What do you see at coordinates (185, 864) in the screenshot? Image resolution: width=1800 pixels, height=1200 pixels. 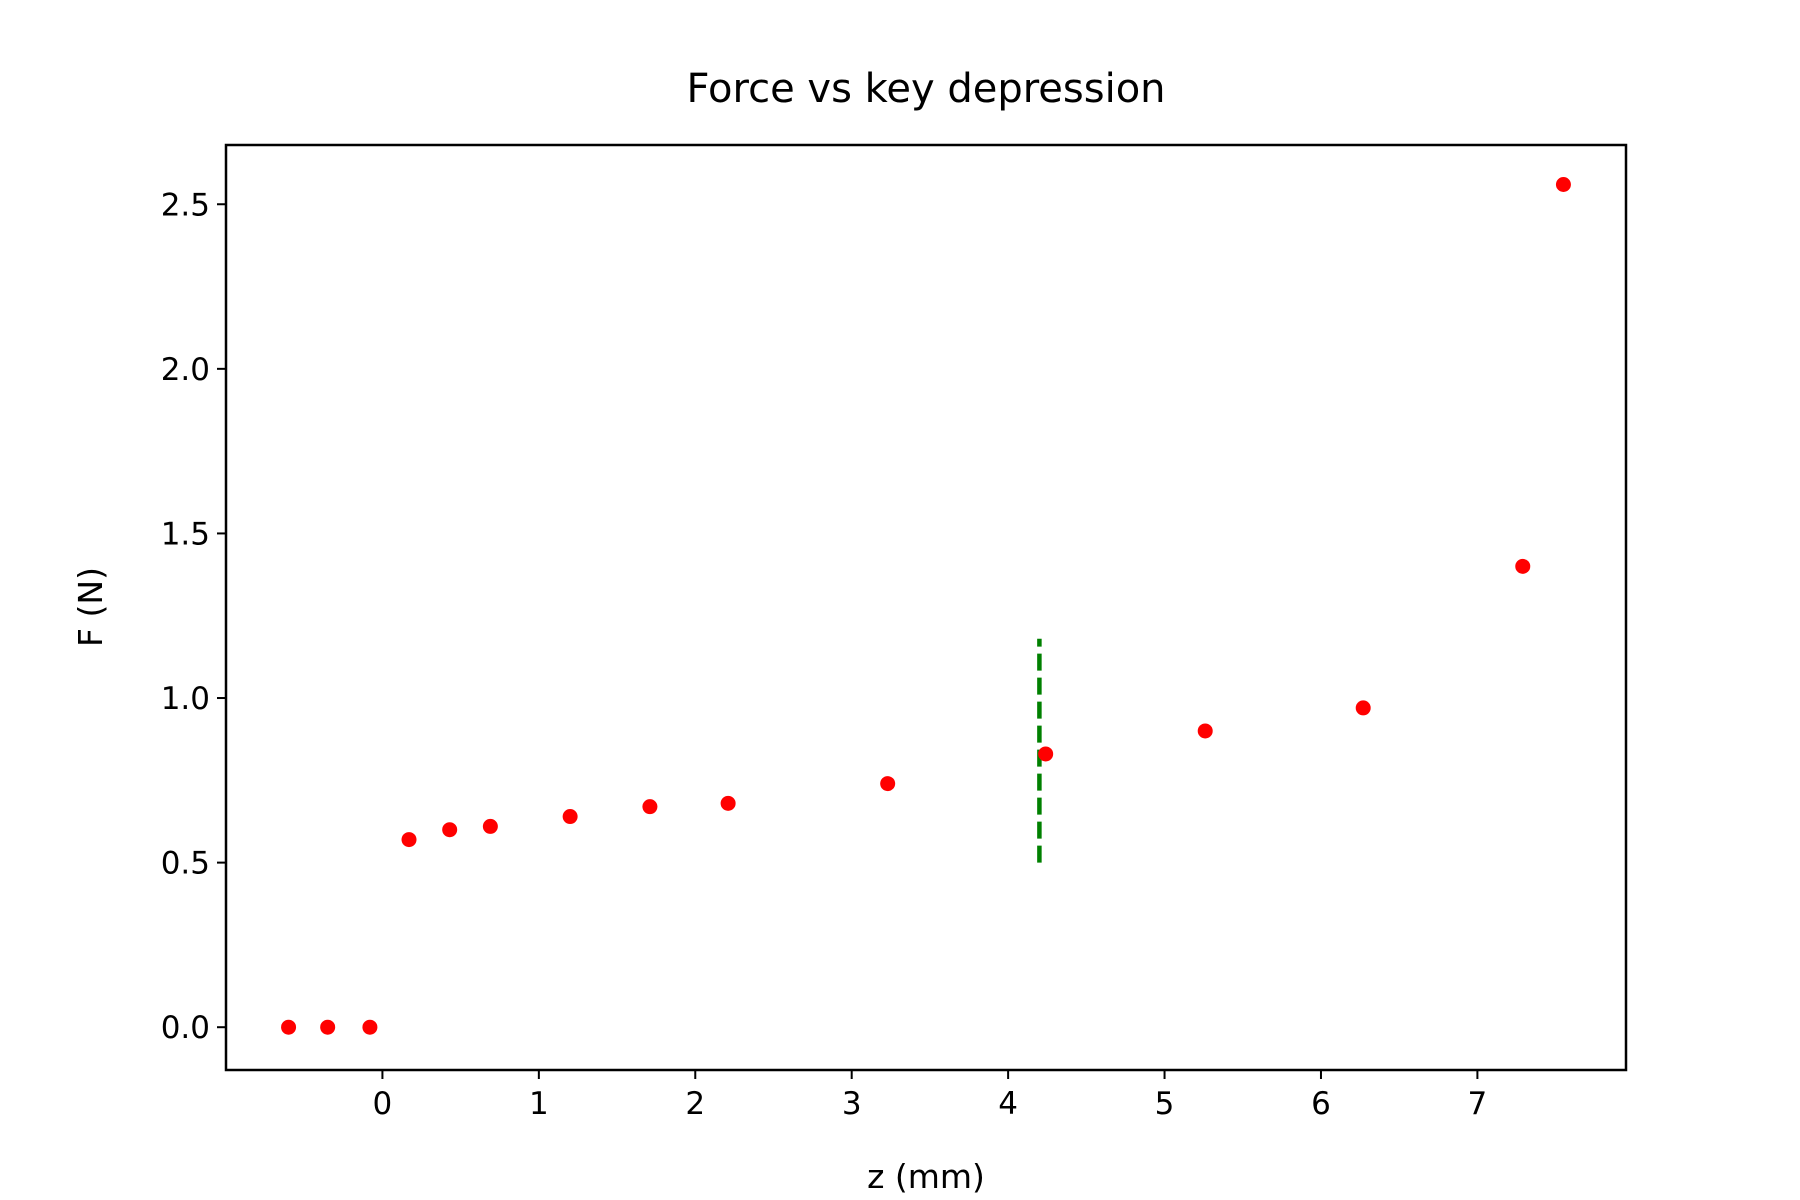 I see `y-tick-label: 0.5` at bounding box center [185, 864].